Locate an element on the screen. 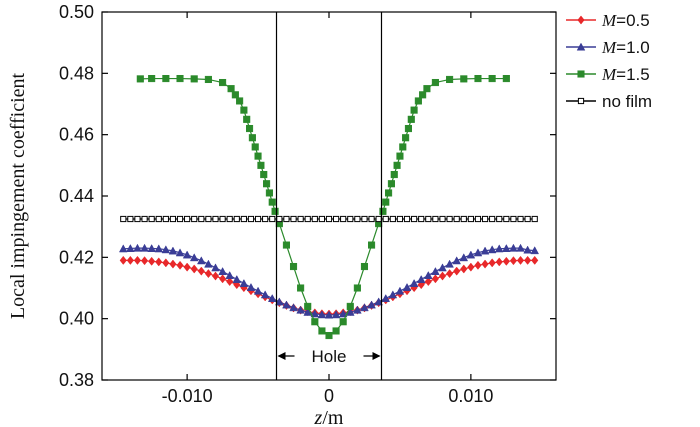 Image resolution: width=700 pixels, height=427 pixels. x-axis-variable: z is located at coordinates (318, 417).